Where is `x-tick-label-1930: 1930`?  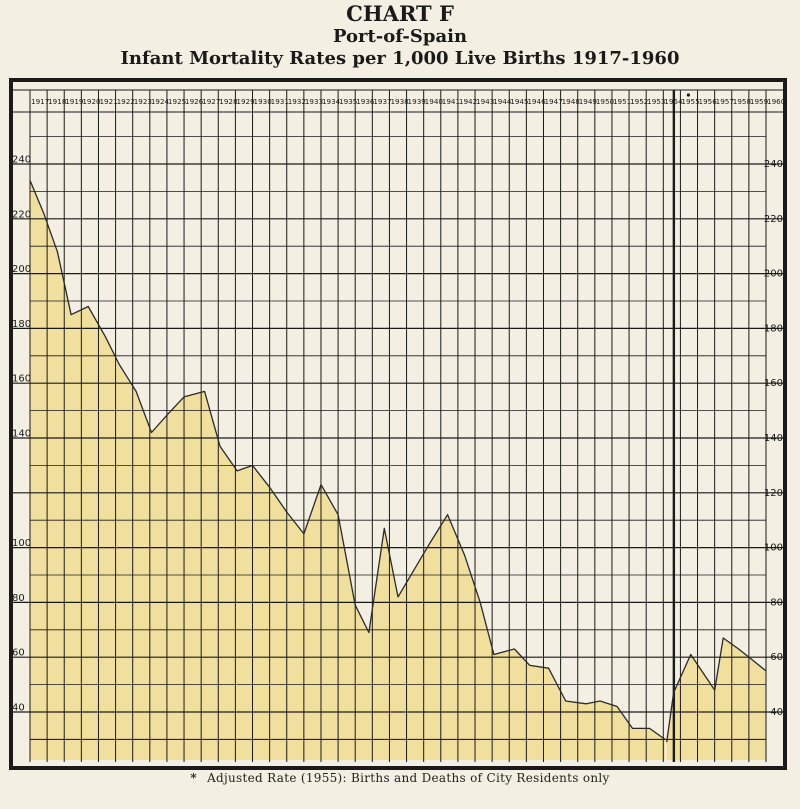 x-tick-label-1930: 1930 is located at coordinates (263, 101).